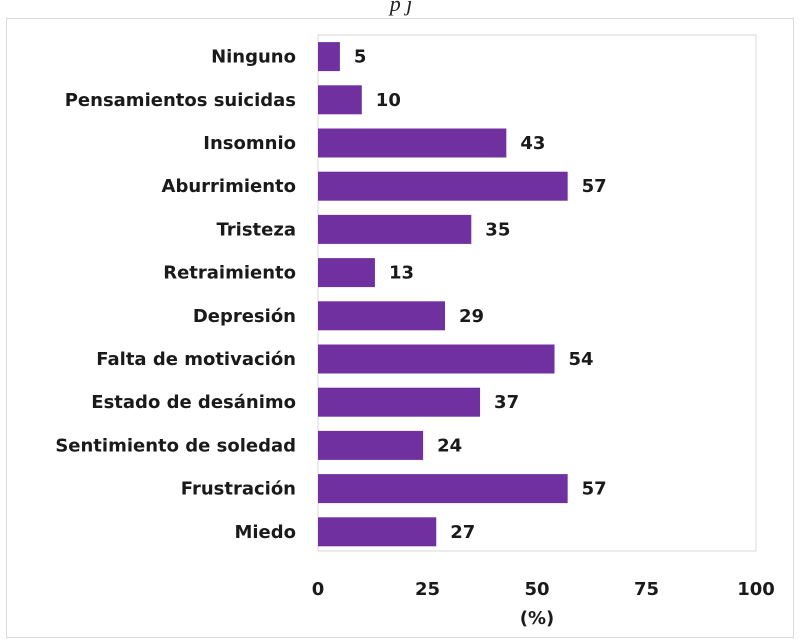 This screenshot has width=802, height=643. I want to click on value-label: 5, so click(360, 57).